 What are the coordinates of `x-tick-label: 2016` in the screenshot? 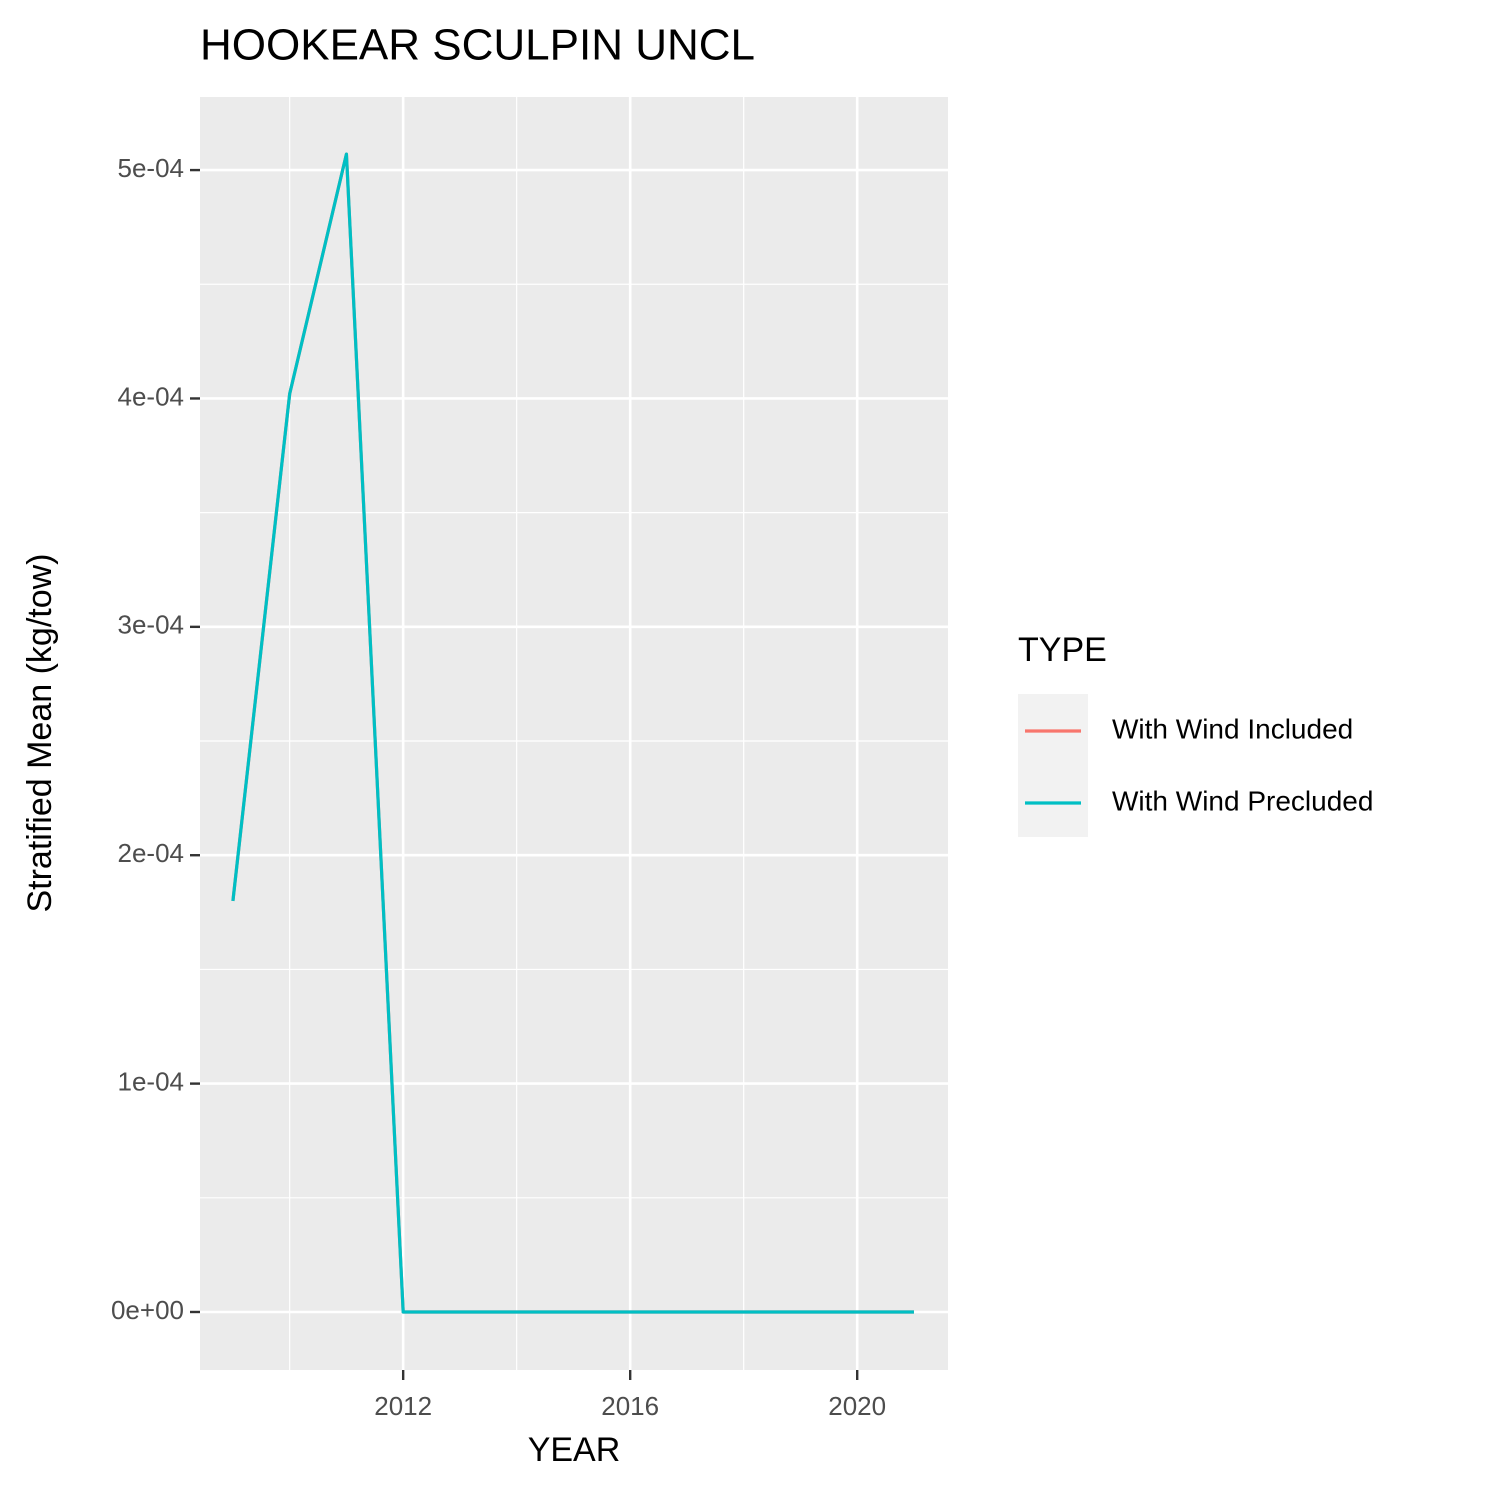 It's located at (630, 1406).